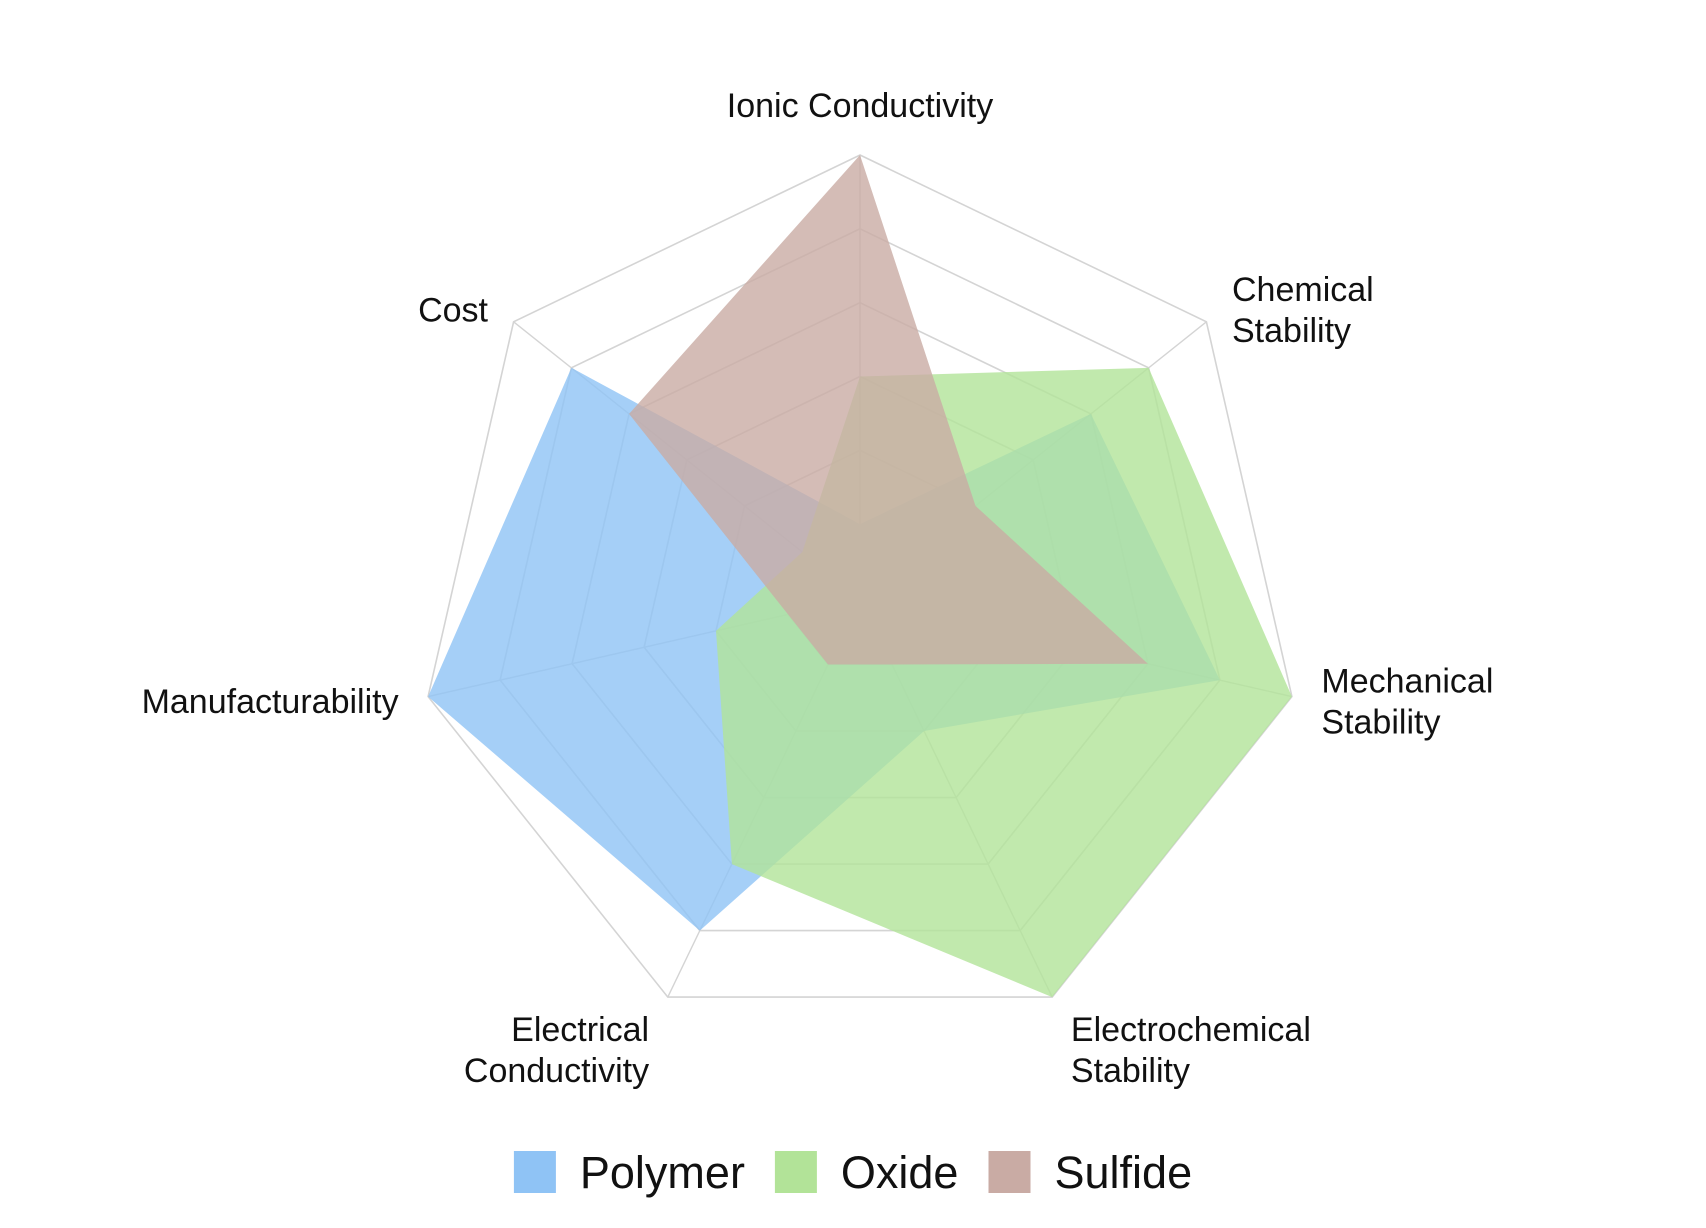 The height and width of the screenshot is (1228, 1706). What do you see at coordinates (1303, 290) in the screenshot?
I see `axis-label-line: Chemical` at bounding box center [1303, 290].